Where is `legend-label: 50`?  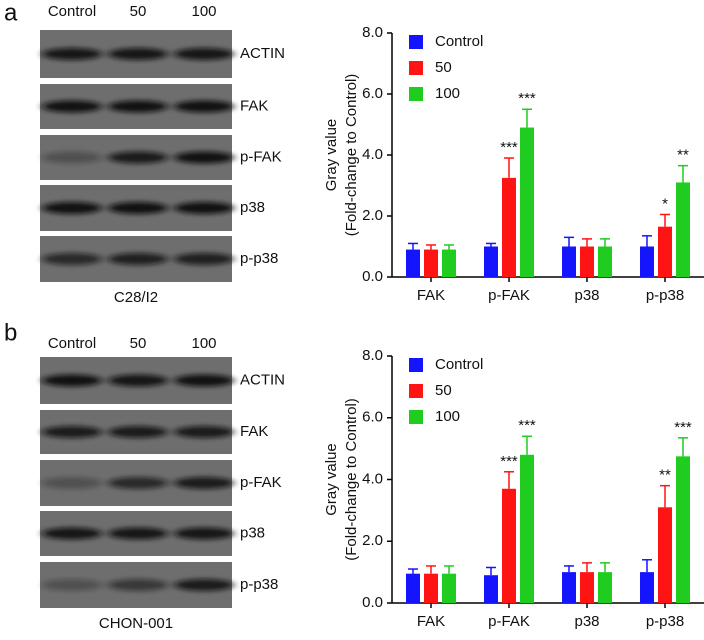
legend-label: 50 is located at coordinates (443, 390).